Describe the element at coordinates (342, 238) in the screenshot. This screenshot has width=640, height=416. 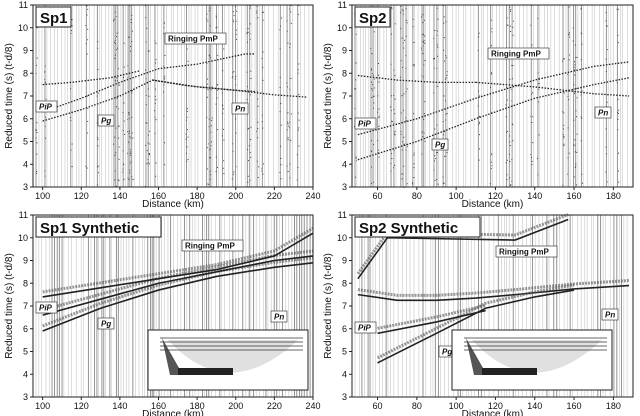
I see `y-tick-label: 10` at that location.